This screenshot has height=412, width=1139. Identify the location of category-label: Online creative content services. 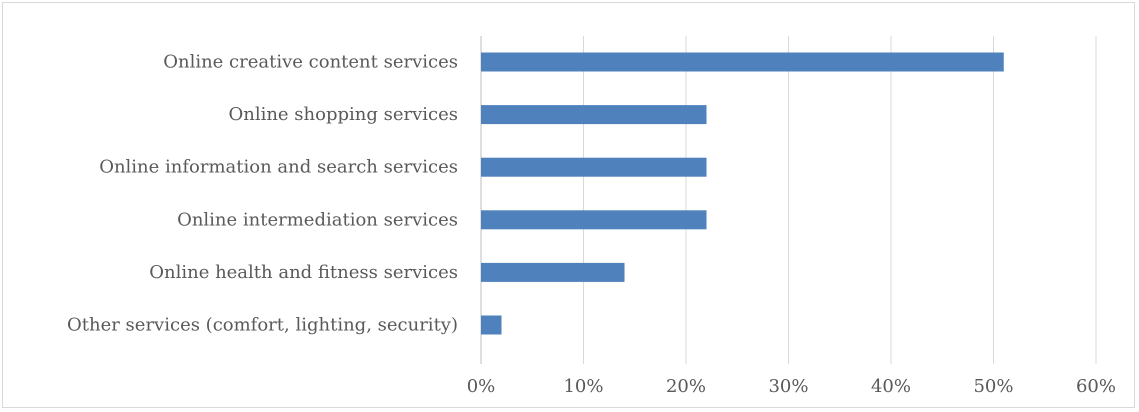
(310, 62).